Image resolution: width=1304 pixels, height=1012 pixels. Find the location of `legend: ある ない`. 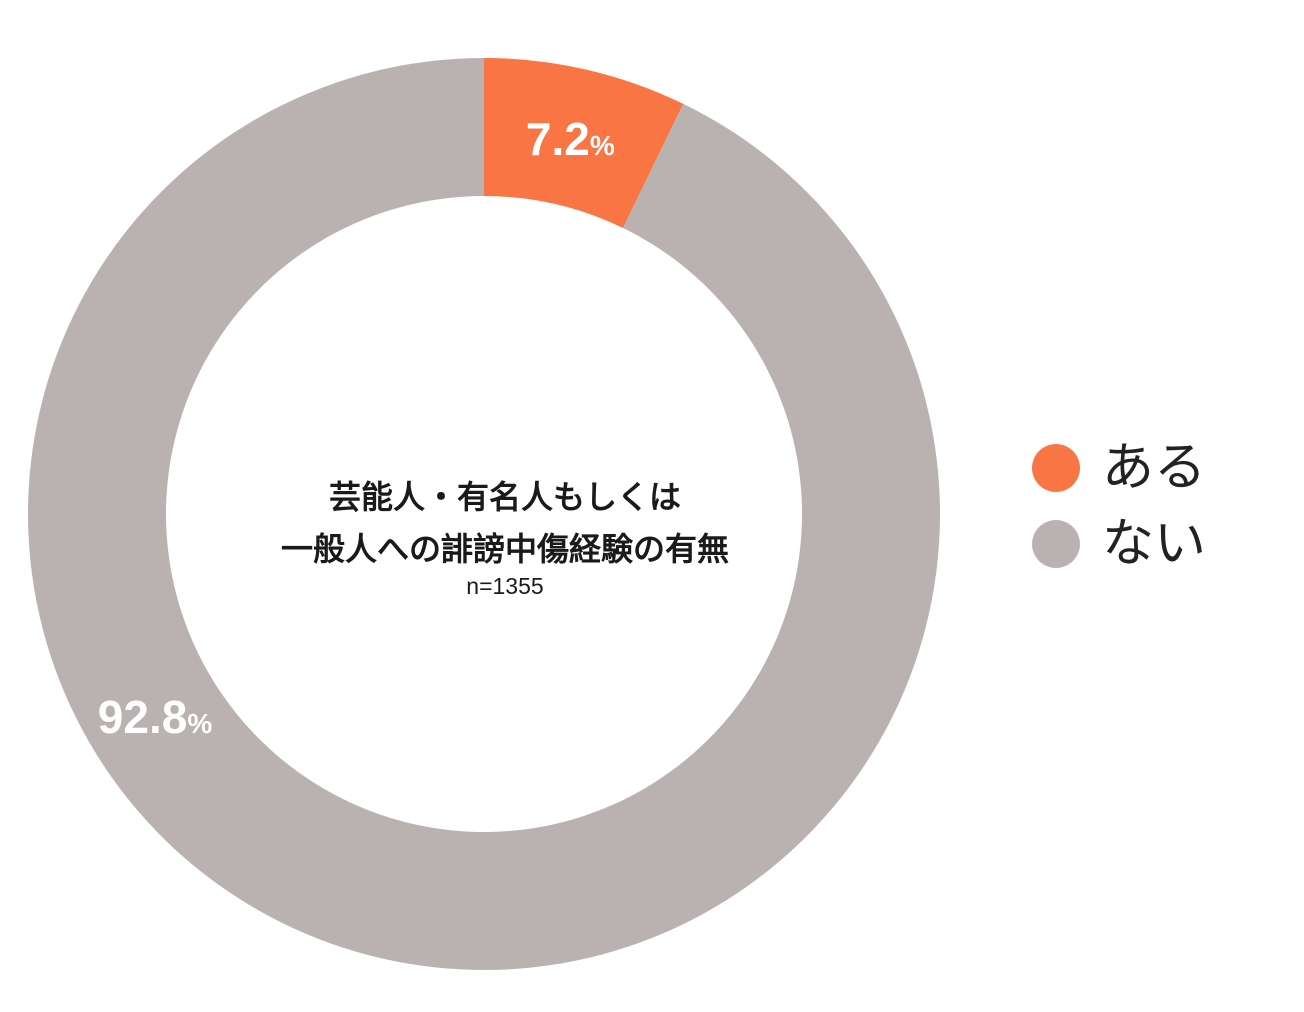

legend: ある ない is located at coordinates (1119, 506).